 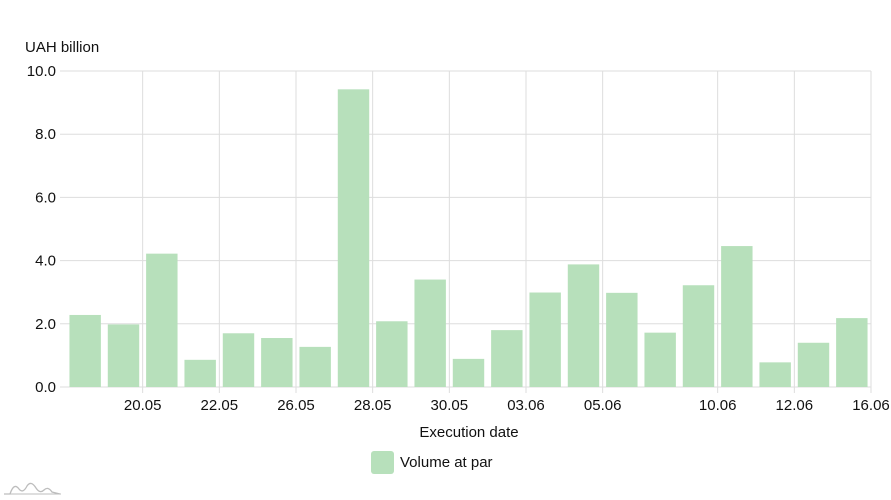 What do you see at coordinates (603, 405) in the screenshot?
I see `x-tick-label: 05.06` at bounding box center [603, 405].